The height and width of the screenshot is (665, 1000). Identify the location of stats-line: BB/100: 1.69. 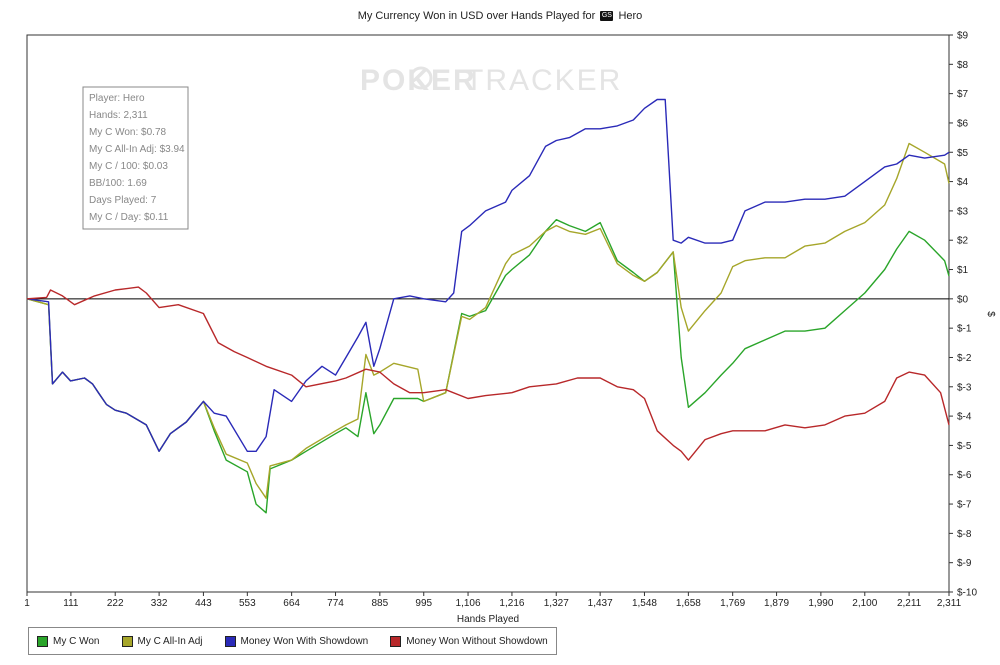
(118, 183).